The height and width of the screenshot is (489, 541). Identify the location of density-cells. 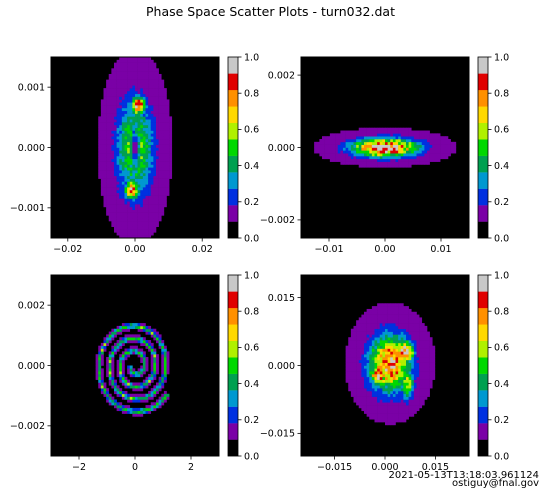
(390, 364).